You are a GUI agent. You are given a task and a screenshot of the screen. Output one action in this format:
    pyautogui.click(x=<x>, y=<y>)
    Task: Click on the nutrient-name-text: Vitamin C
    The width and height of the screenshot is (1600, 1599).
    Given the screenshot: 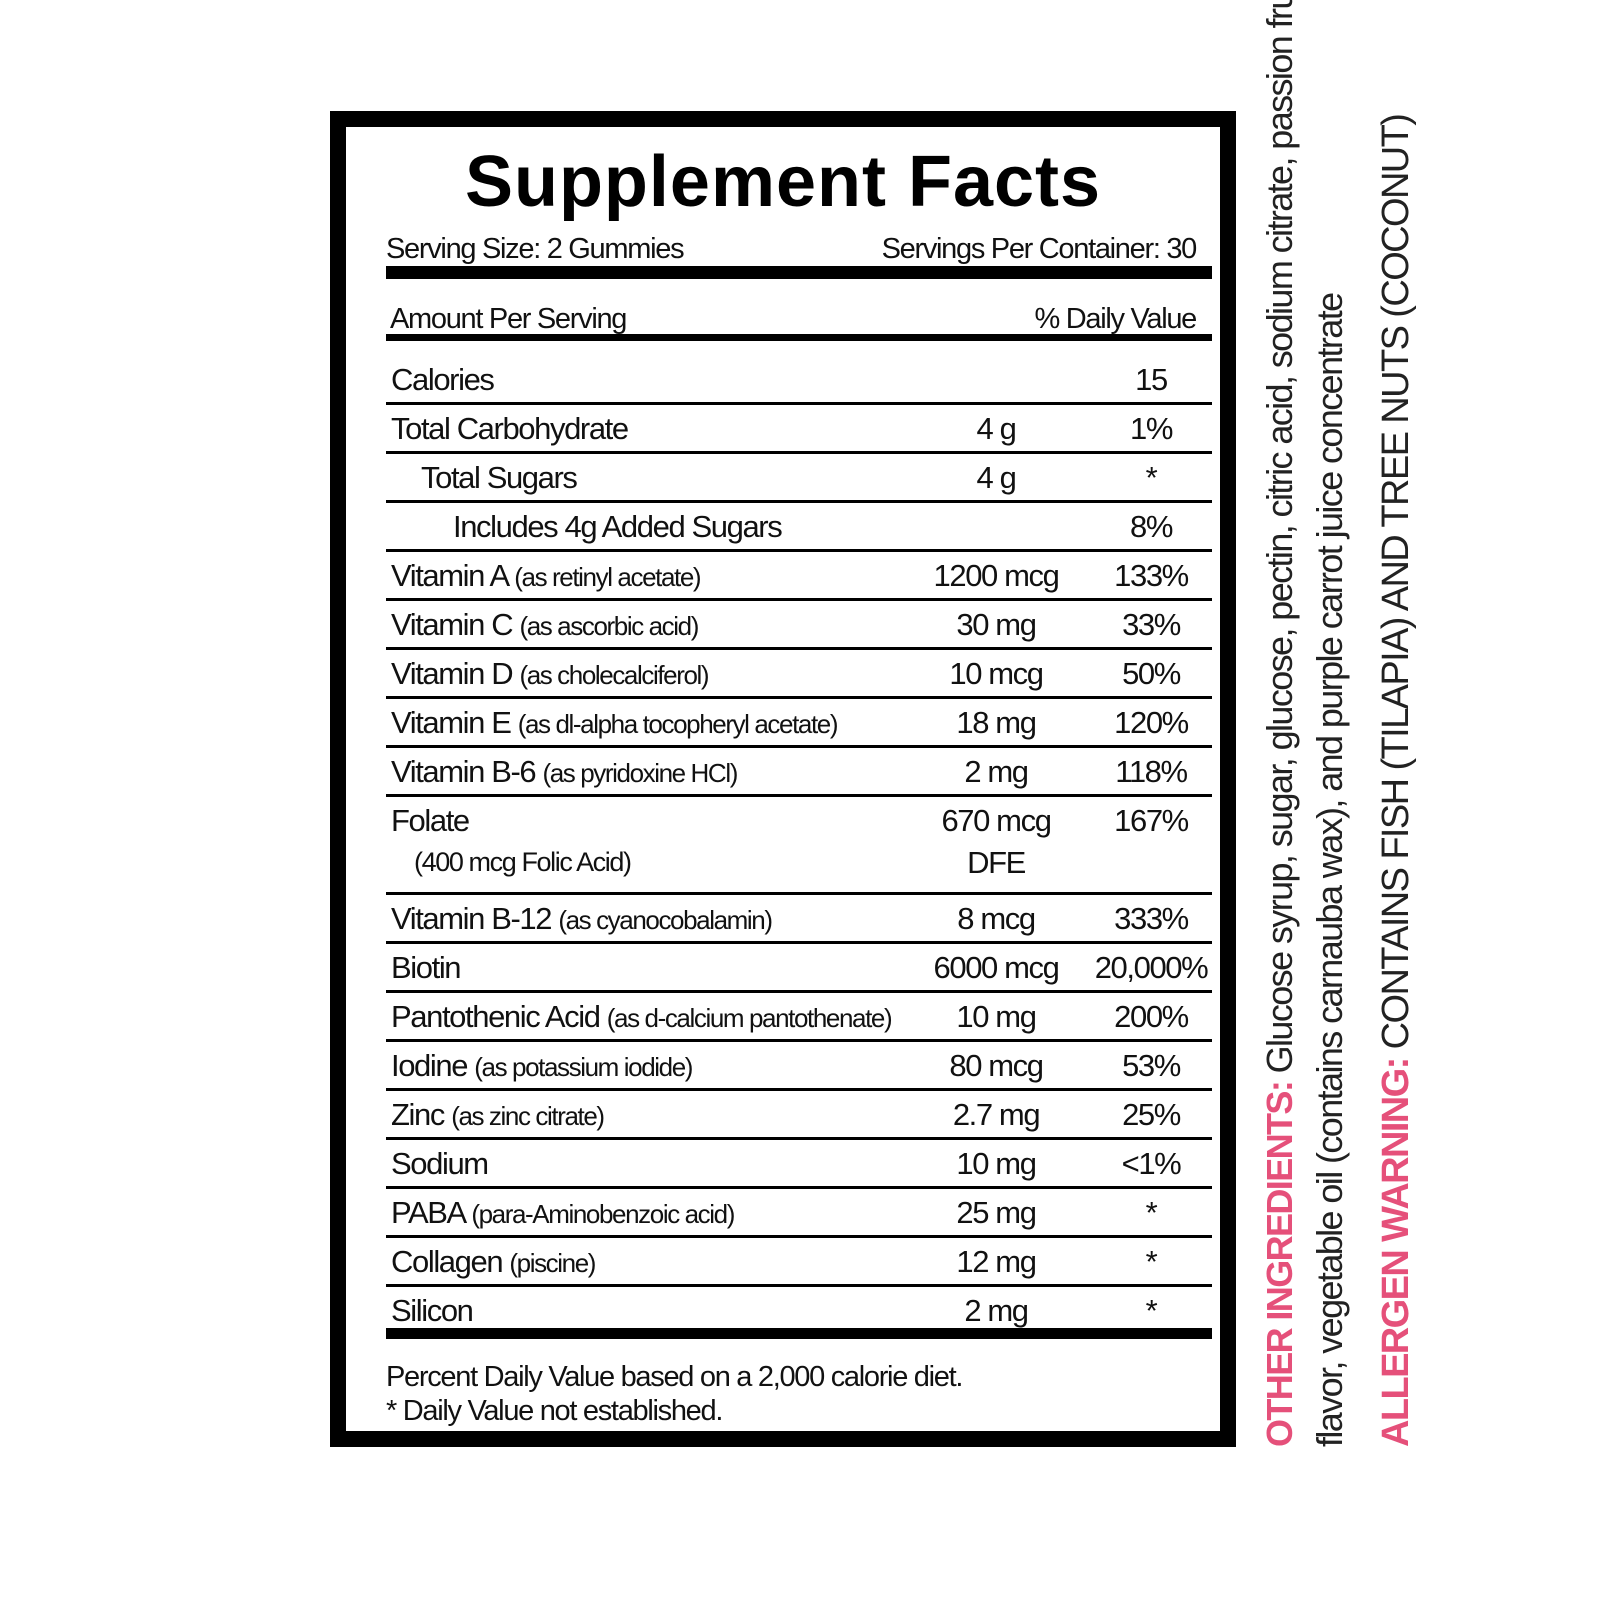 What is the action you would take?
    pyautogui.click(x=452, y=624)
    